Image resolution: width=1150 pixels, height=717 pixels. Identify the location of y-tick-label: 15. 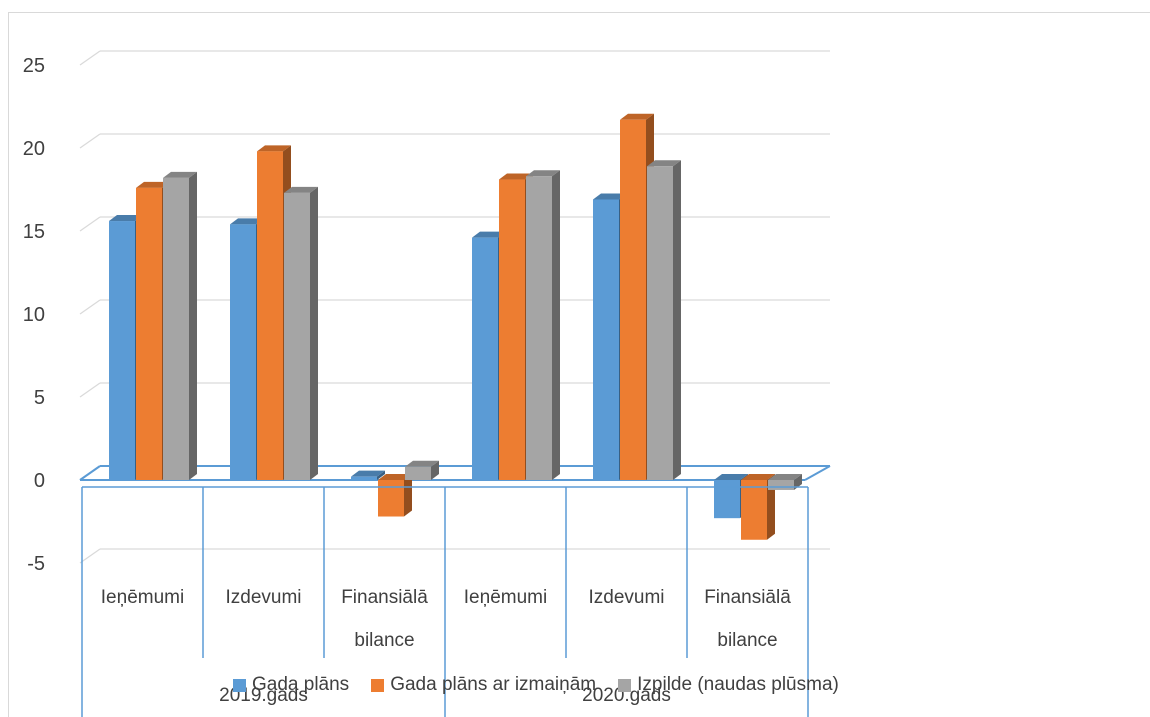
(34, 232).